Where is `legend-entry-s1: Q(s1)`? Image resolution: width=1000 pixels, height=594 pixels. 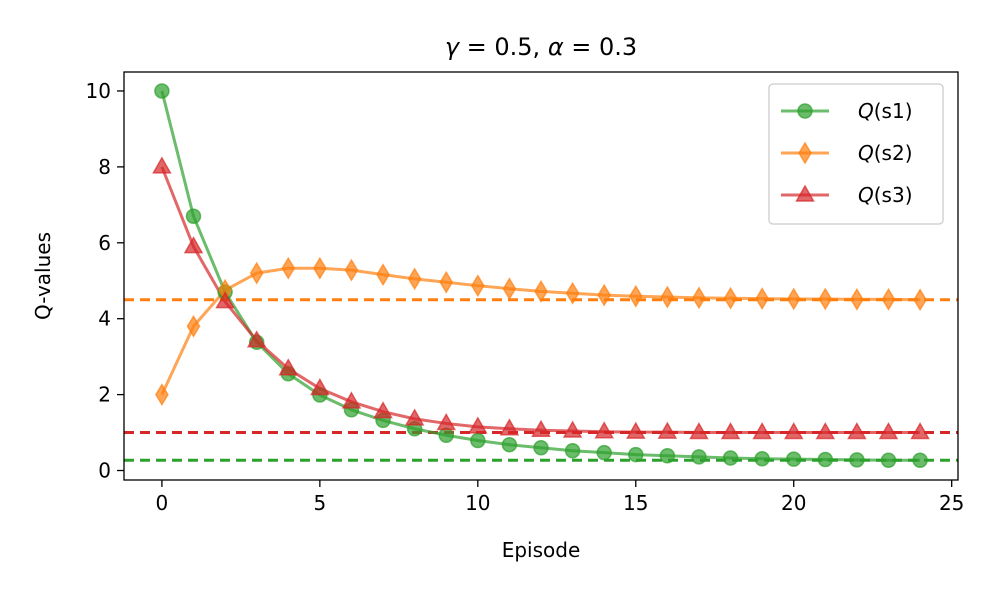
legend-entry-s1: Q(s1) is located at coordinates (847, 111).